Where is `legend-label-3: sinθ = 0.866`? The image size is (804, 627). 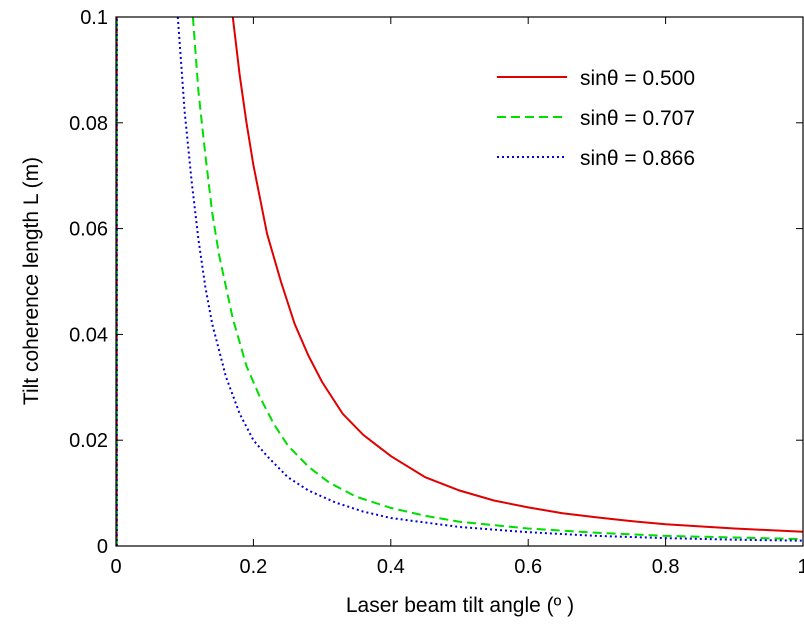 legend-label-3: sinθ = 0.866 is located at coordinates (637, 158).